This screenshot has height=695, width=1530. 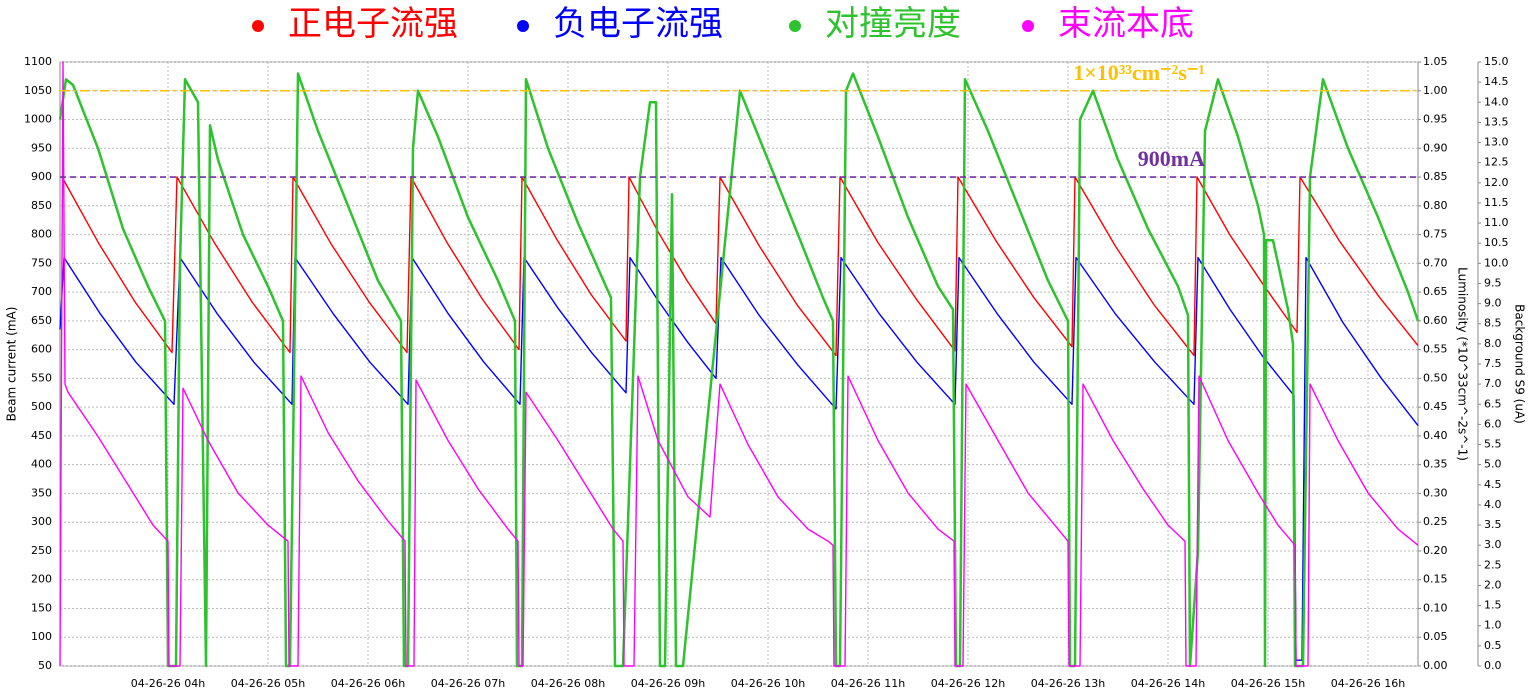 What do you see at coordinates (38, 119) in the screenshot?
I see `y-tick-label: 1000` at bounding box center [38, 119].